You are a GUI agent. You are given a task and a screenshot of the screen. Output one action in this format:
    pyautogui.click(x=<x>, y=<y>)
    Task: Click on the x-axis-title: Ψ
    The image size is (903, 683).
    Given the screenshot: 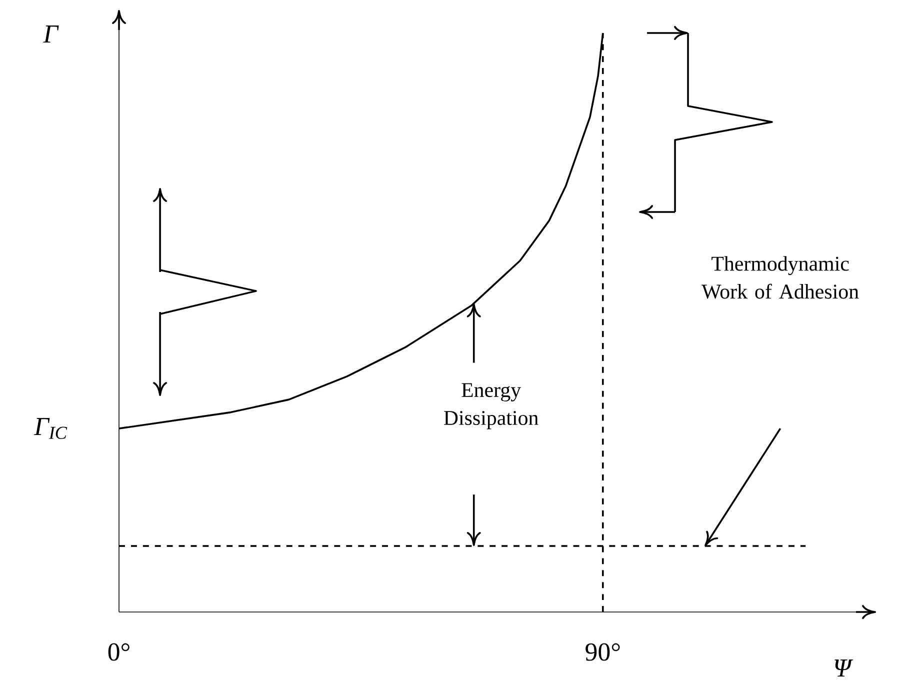 What is the action you would take?
    pyautogui.click(x=844, y=668)
    